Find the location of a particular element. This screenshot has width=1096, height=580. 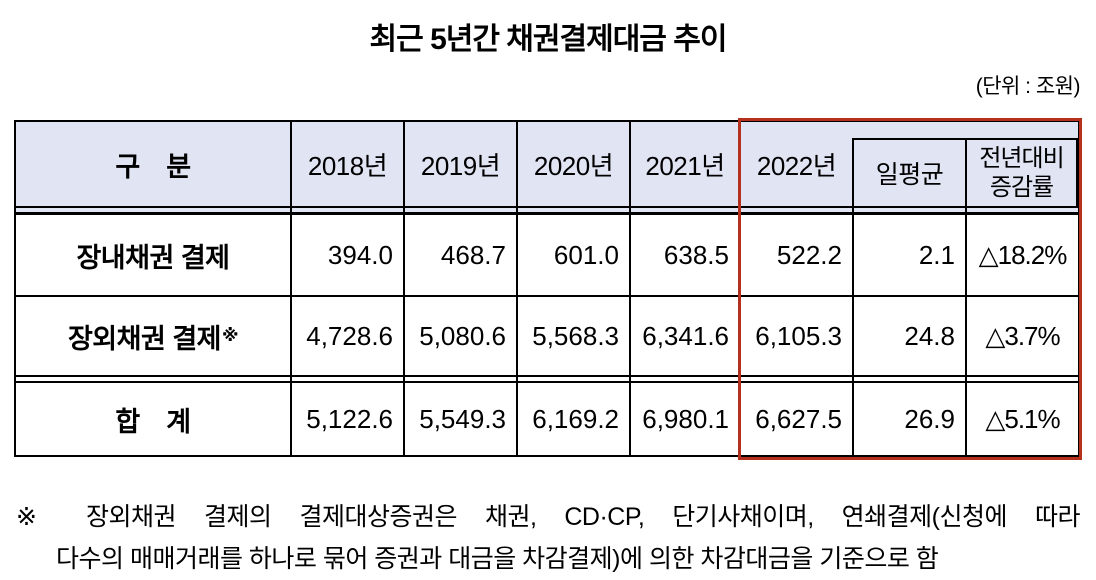

cell-2022: 6,627.5 is located at coordinates (795, 419).